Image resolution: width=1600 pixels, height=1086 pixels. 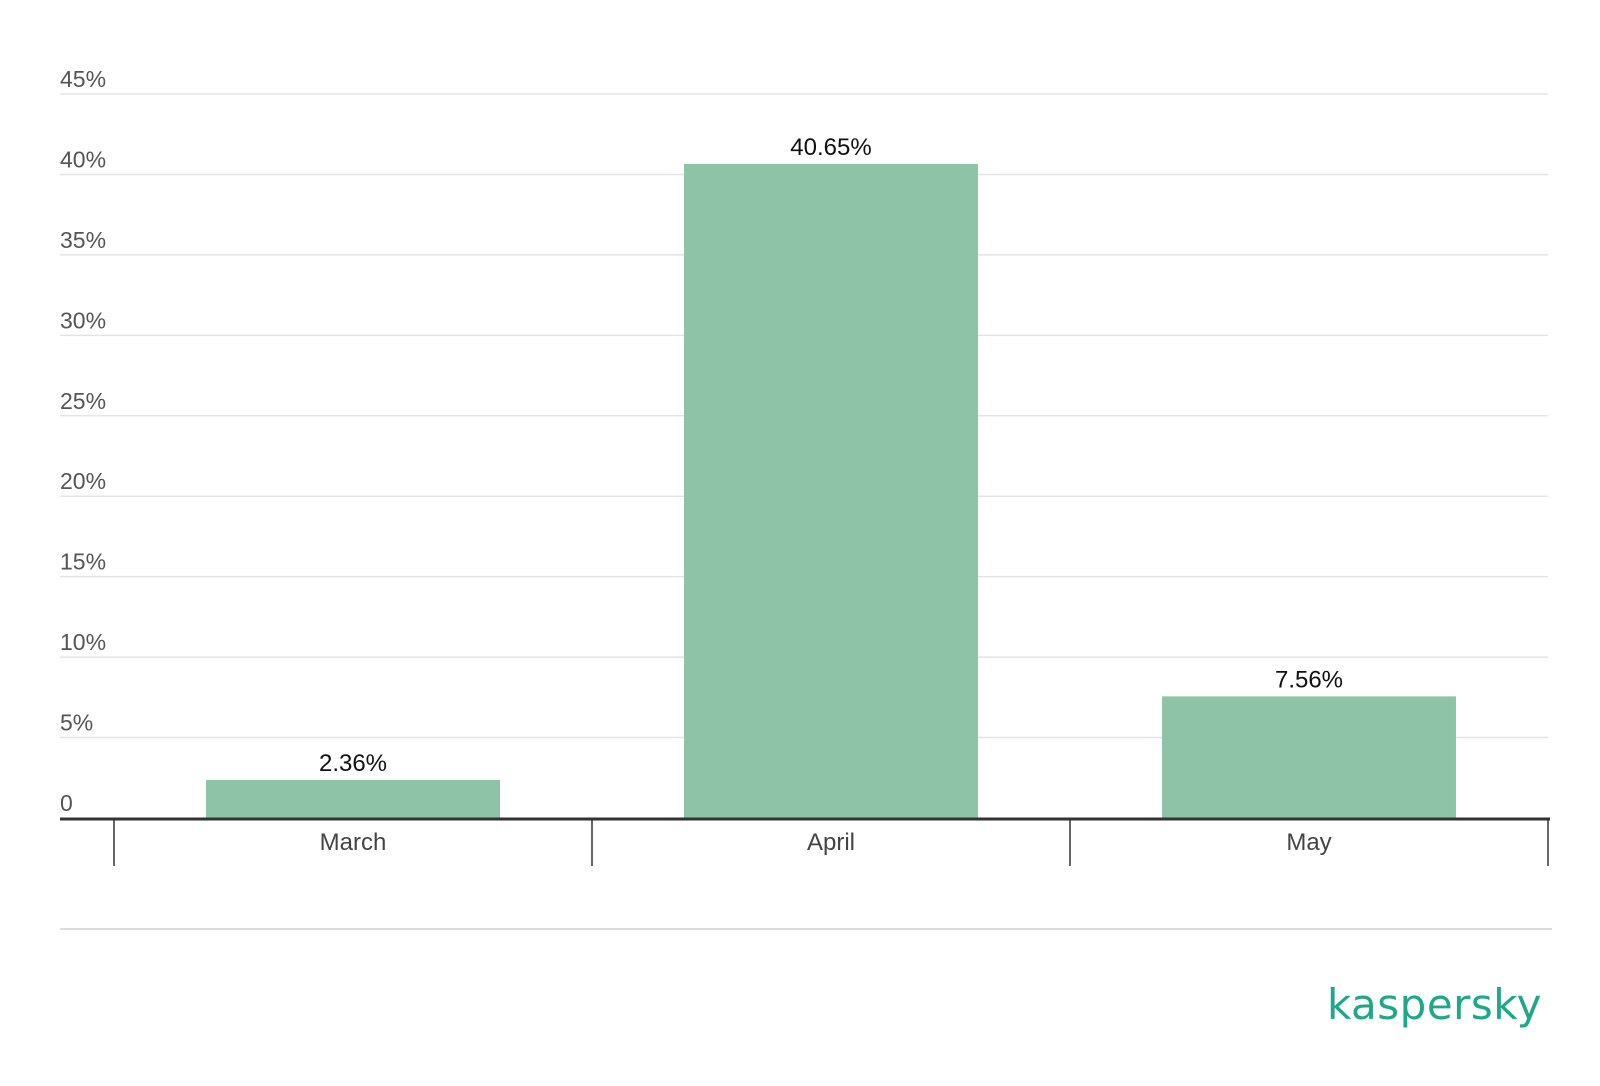 I want to click on category-label-march: March, so click(x=353, y=842).